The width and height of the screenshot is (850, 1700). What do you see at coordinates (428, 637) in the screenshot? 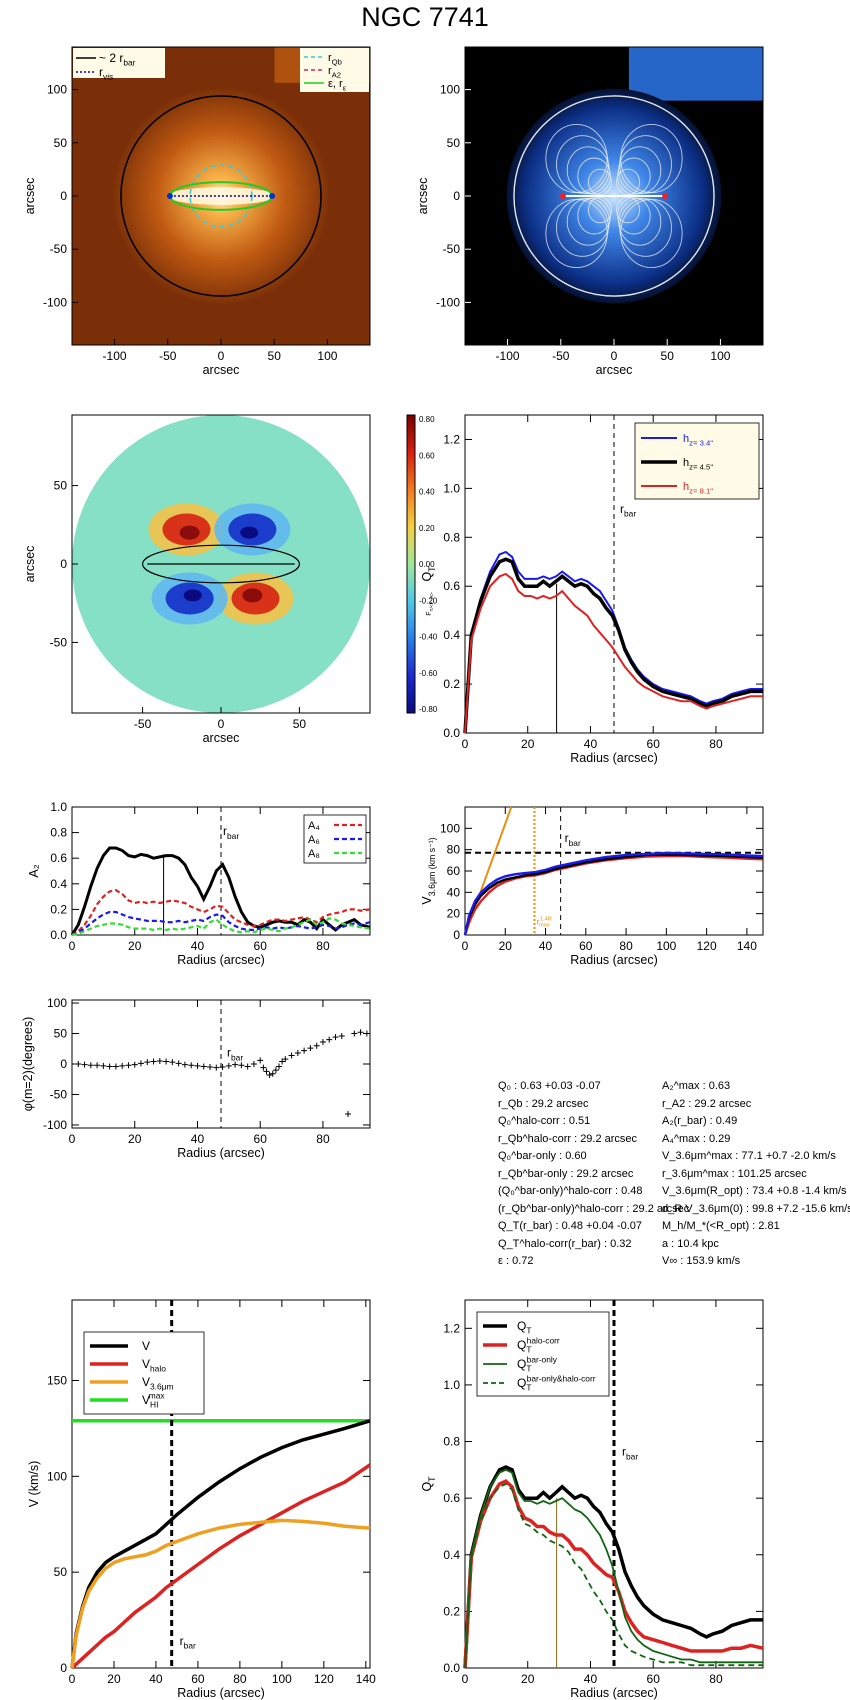
I see `colorbar-tick-label: -0.40` at bounding box center [428, 637].